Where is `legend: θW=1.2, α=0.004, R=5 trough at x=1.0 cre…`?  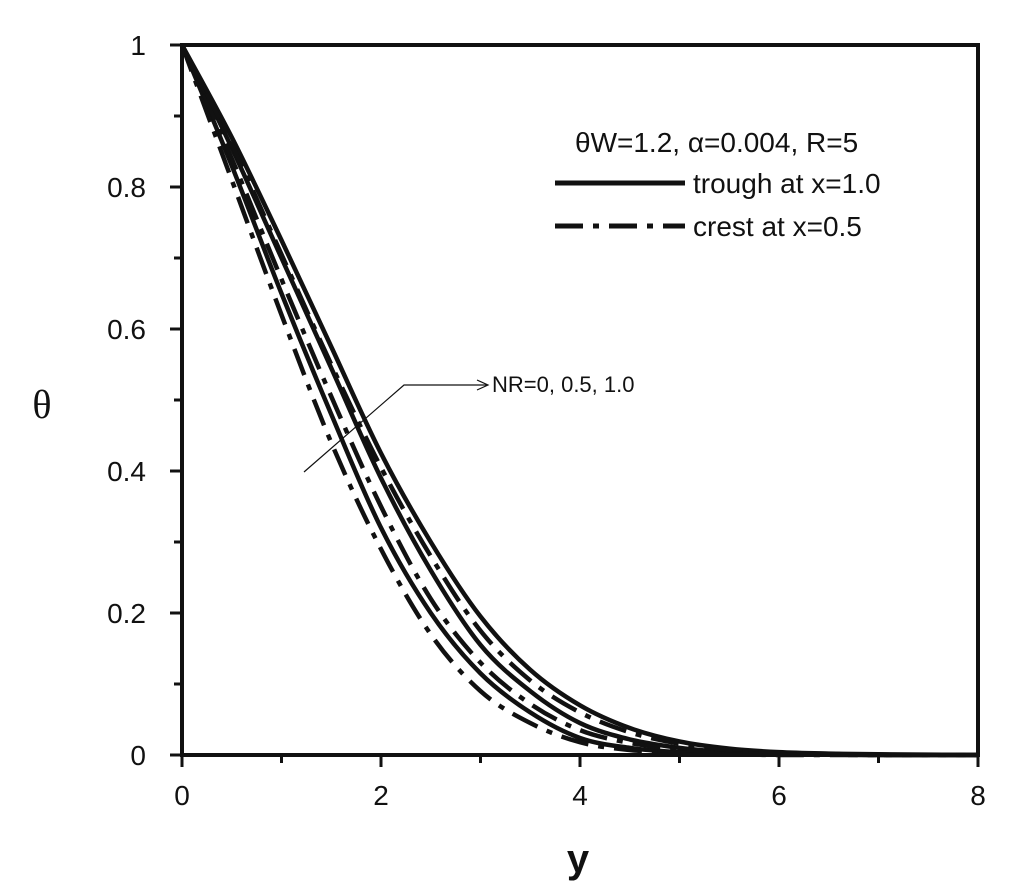
legend: θW=1.2, α=0.004, R=5 trough at x=1.0 cre… is located at coordinates (718, 184).